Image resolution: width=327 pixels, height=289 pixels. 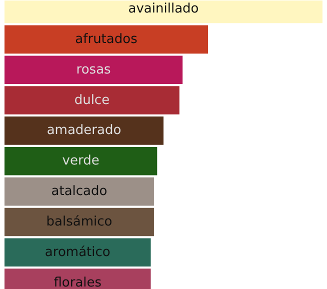 I want to click on y-tick-label: atalcado, so click(x=79, y=192).